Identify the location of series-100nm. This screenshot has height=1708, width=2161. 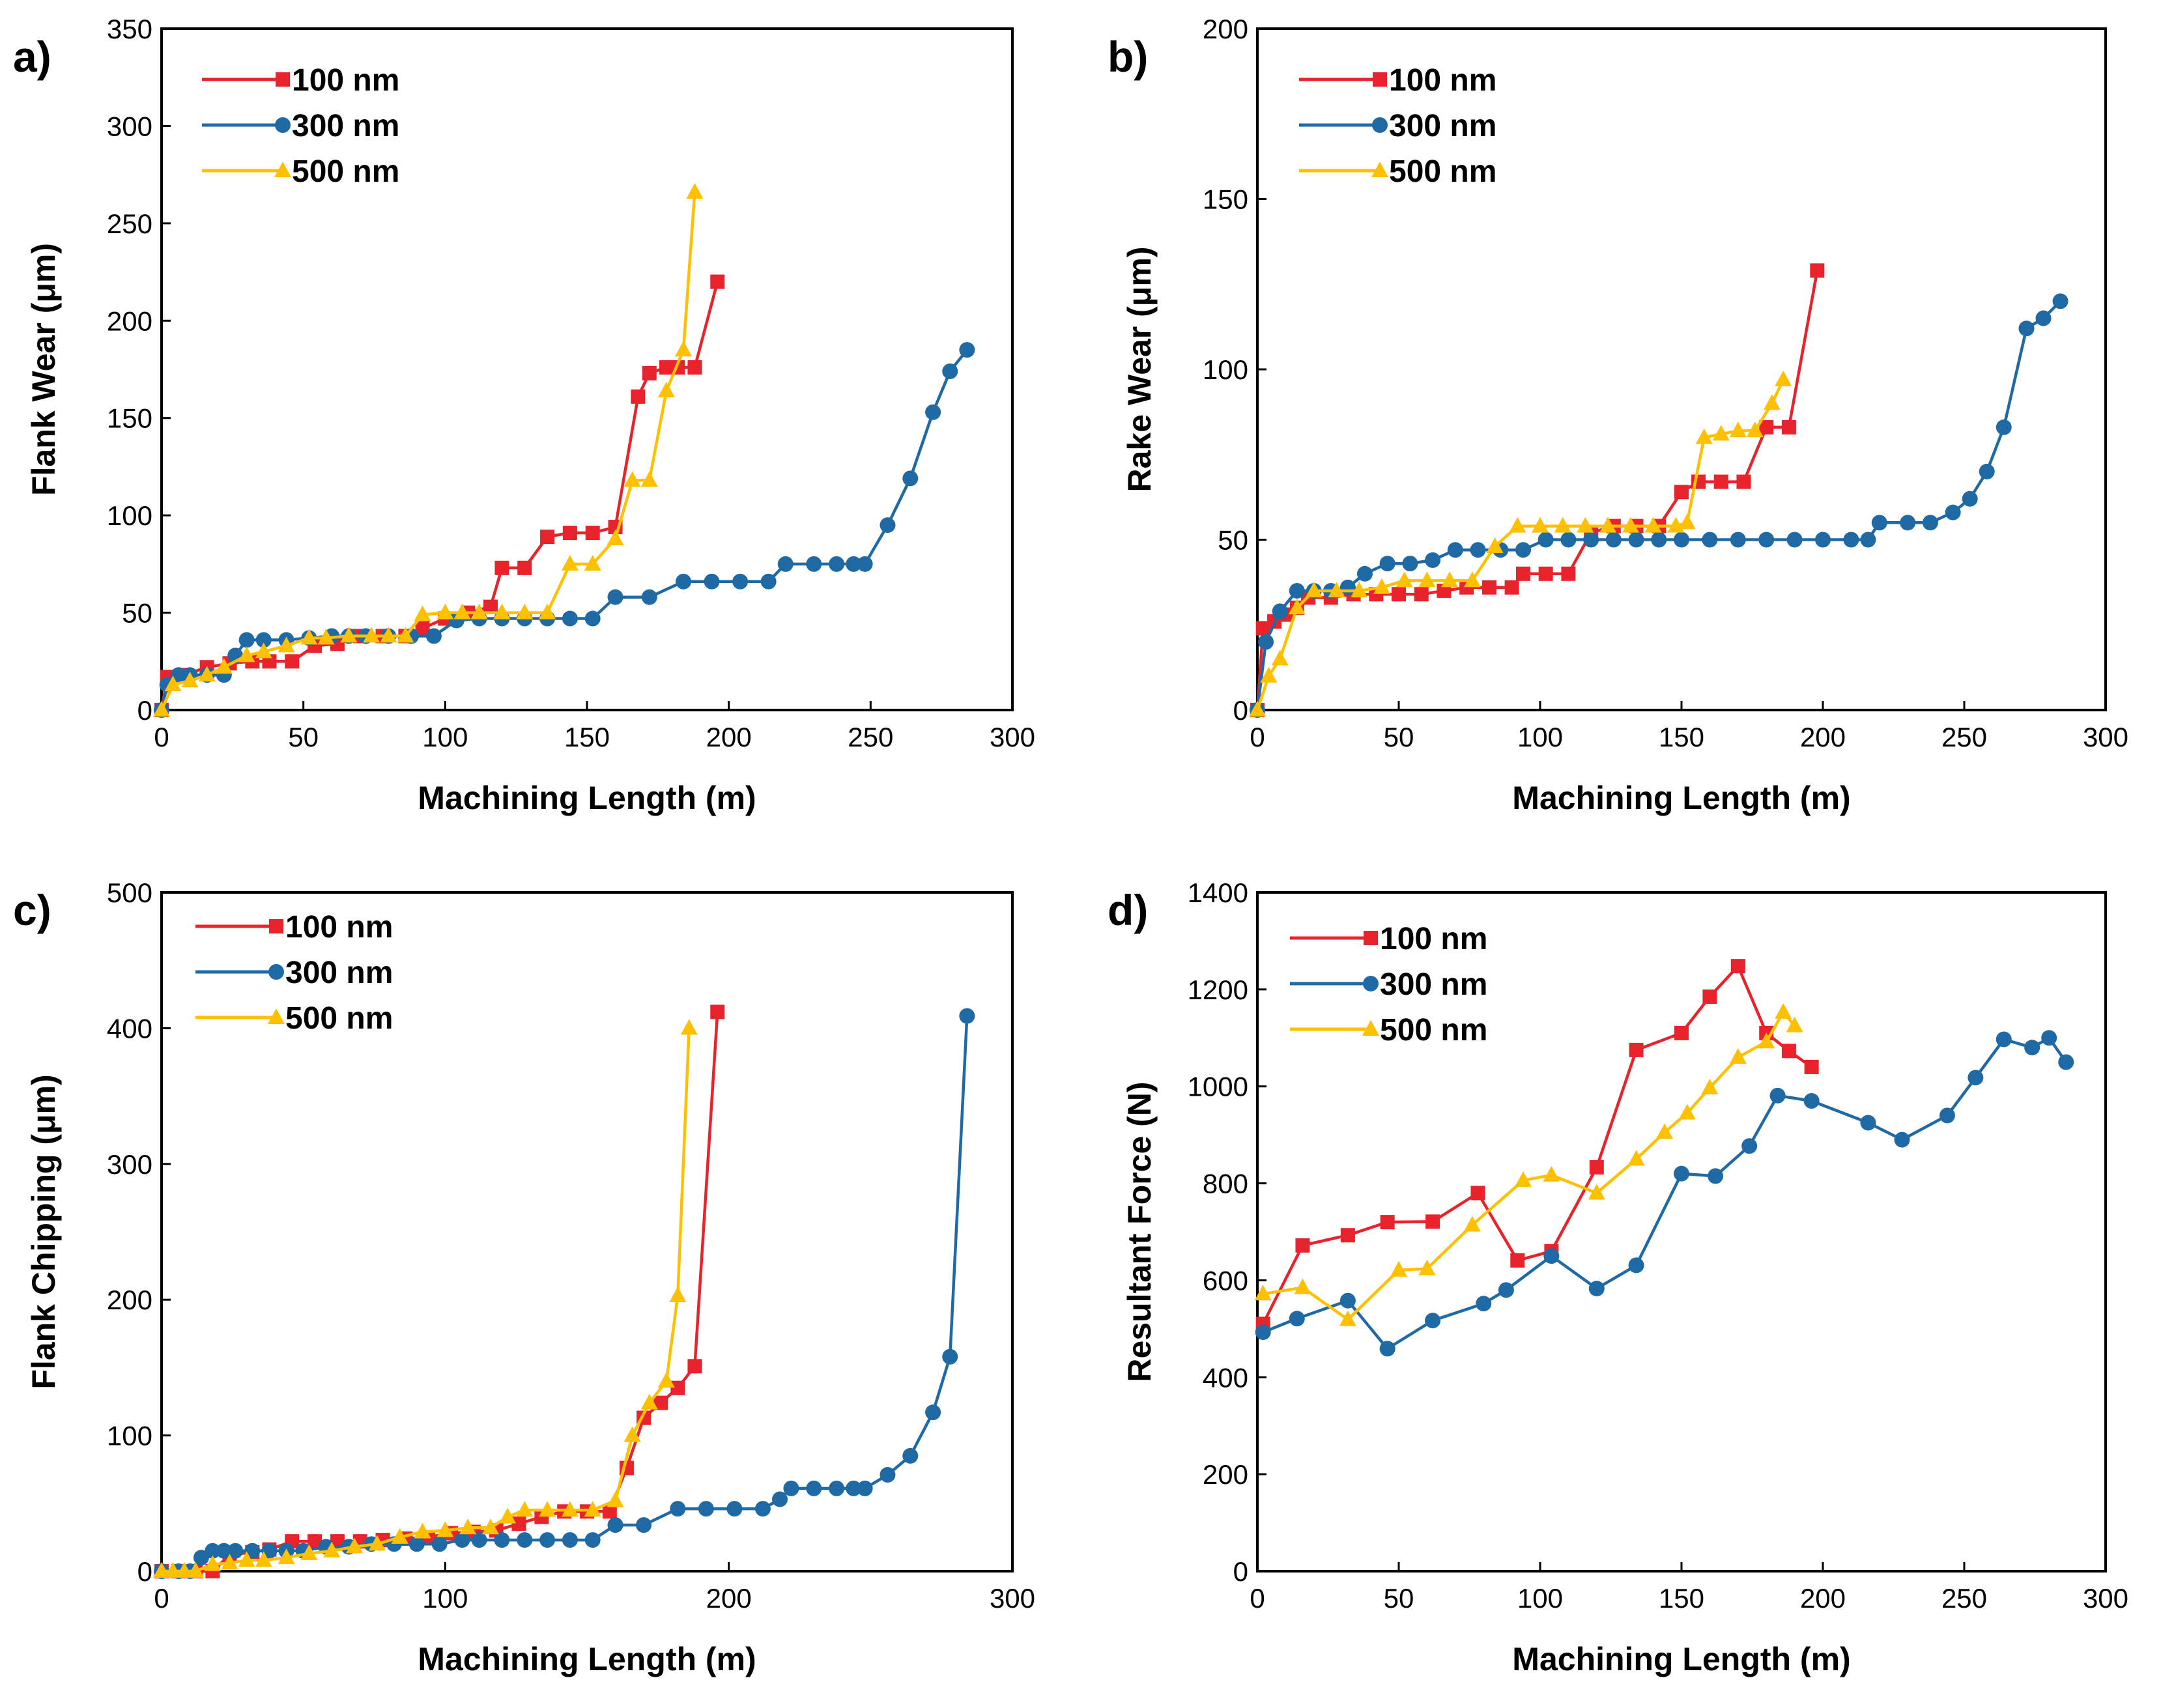
(1537, 490).